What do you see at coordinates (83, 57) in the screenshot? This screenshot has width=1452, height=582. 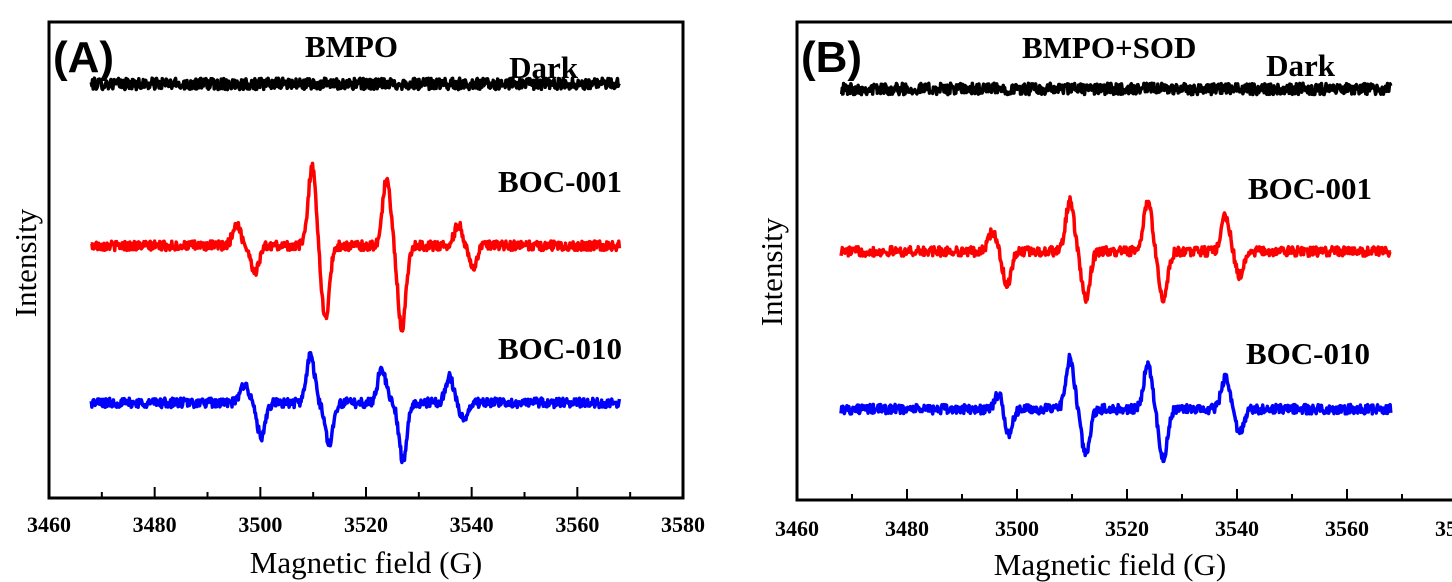 I see `panel-label: (A)` at bounding box center [83, 57].